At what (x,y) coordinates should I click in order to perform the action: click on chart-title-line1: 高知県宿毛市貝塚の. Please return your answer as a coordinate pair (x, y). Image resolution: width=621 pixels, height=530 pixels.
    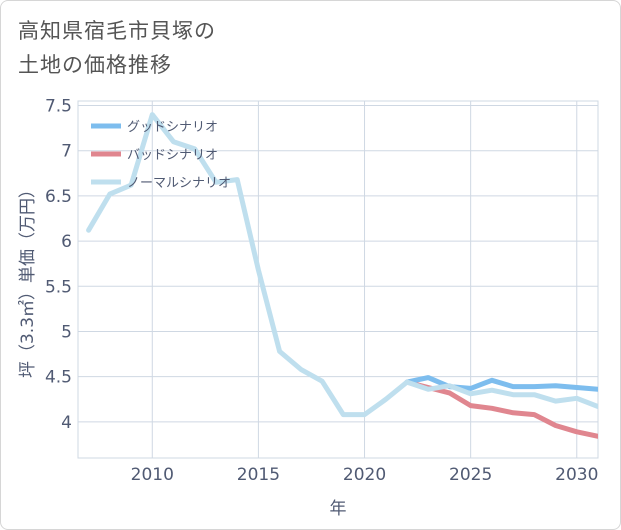
    Looking at the image, I should click on (117, 31).